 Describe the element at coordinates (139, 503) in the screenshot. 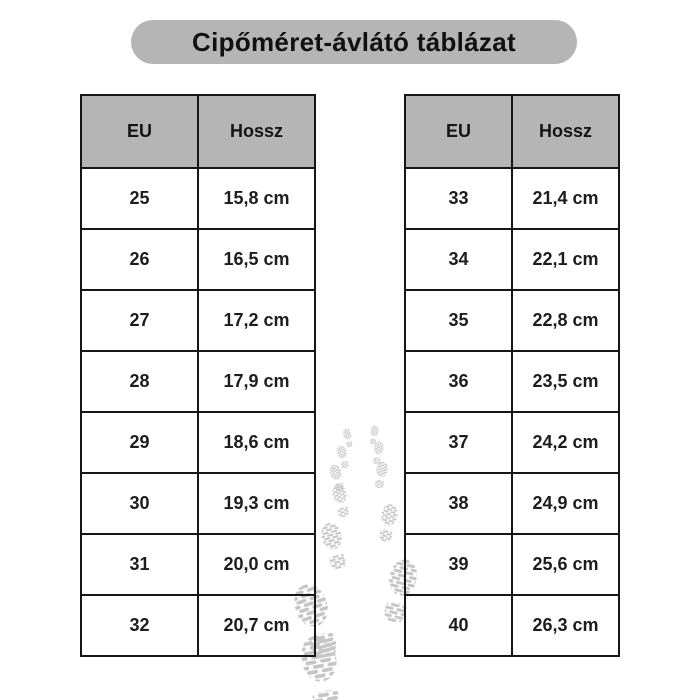

I see `eu-size-cell: 30` at that location.